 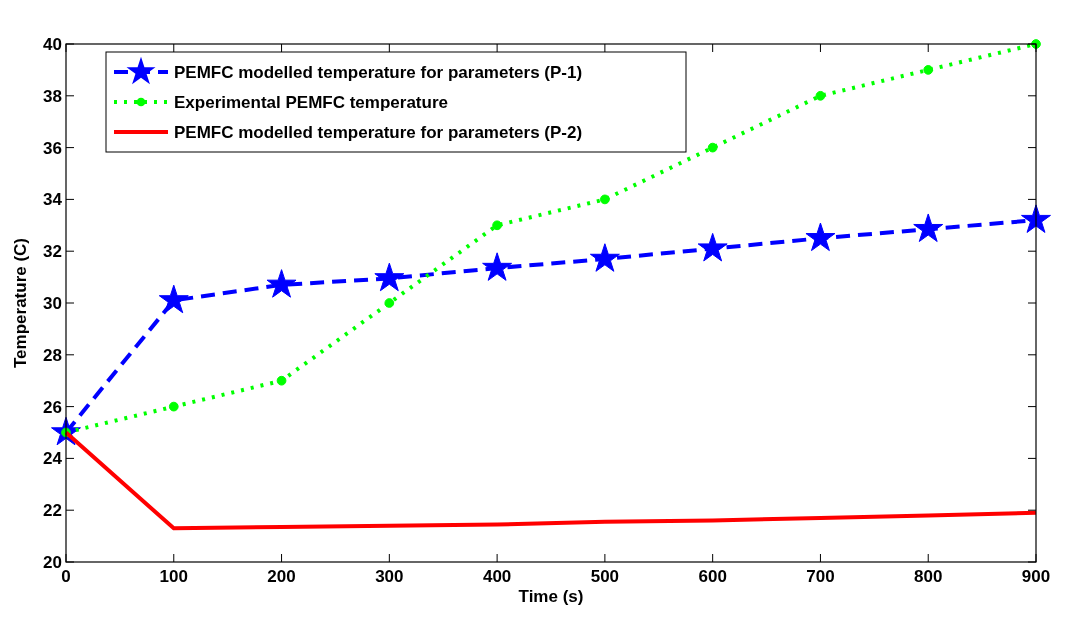 What do you see at coordinates (389, 576) in the screenshot?
I see `x-tick-label: 300` at bounding box center [389, 576].